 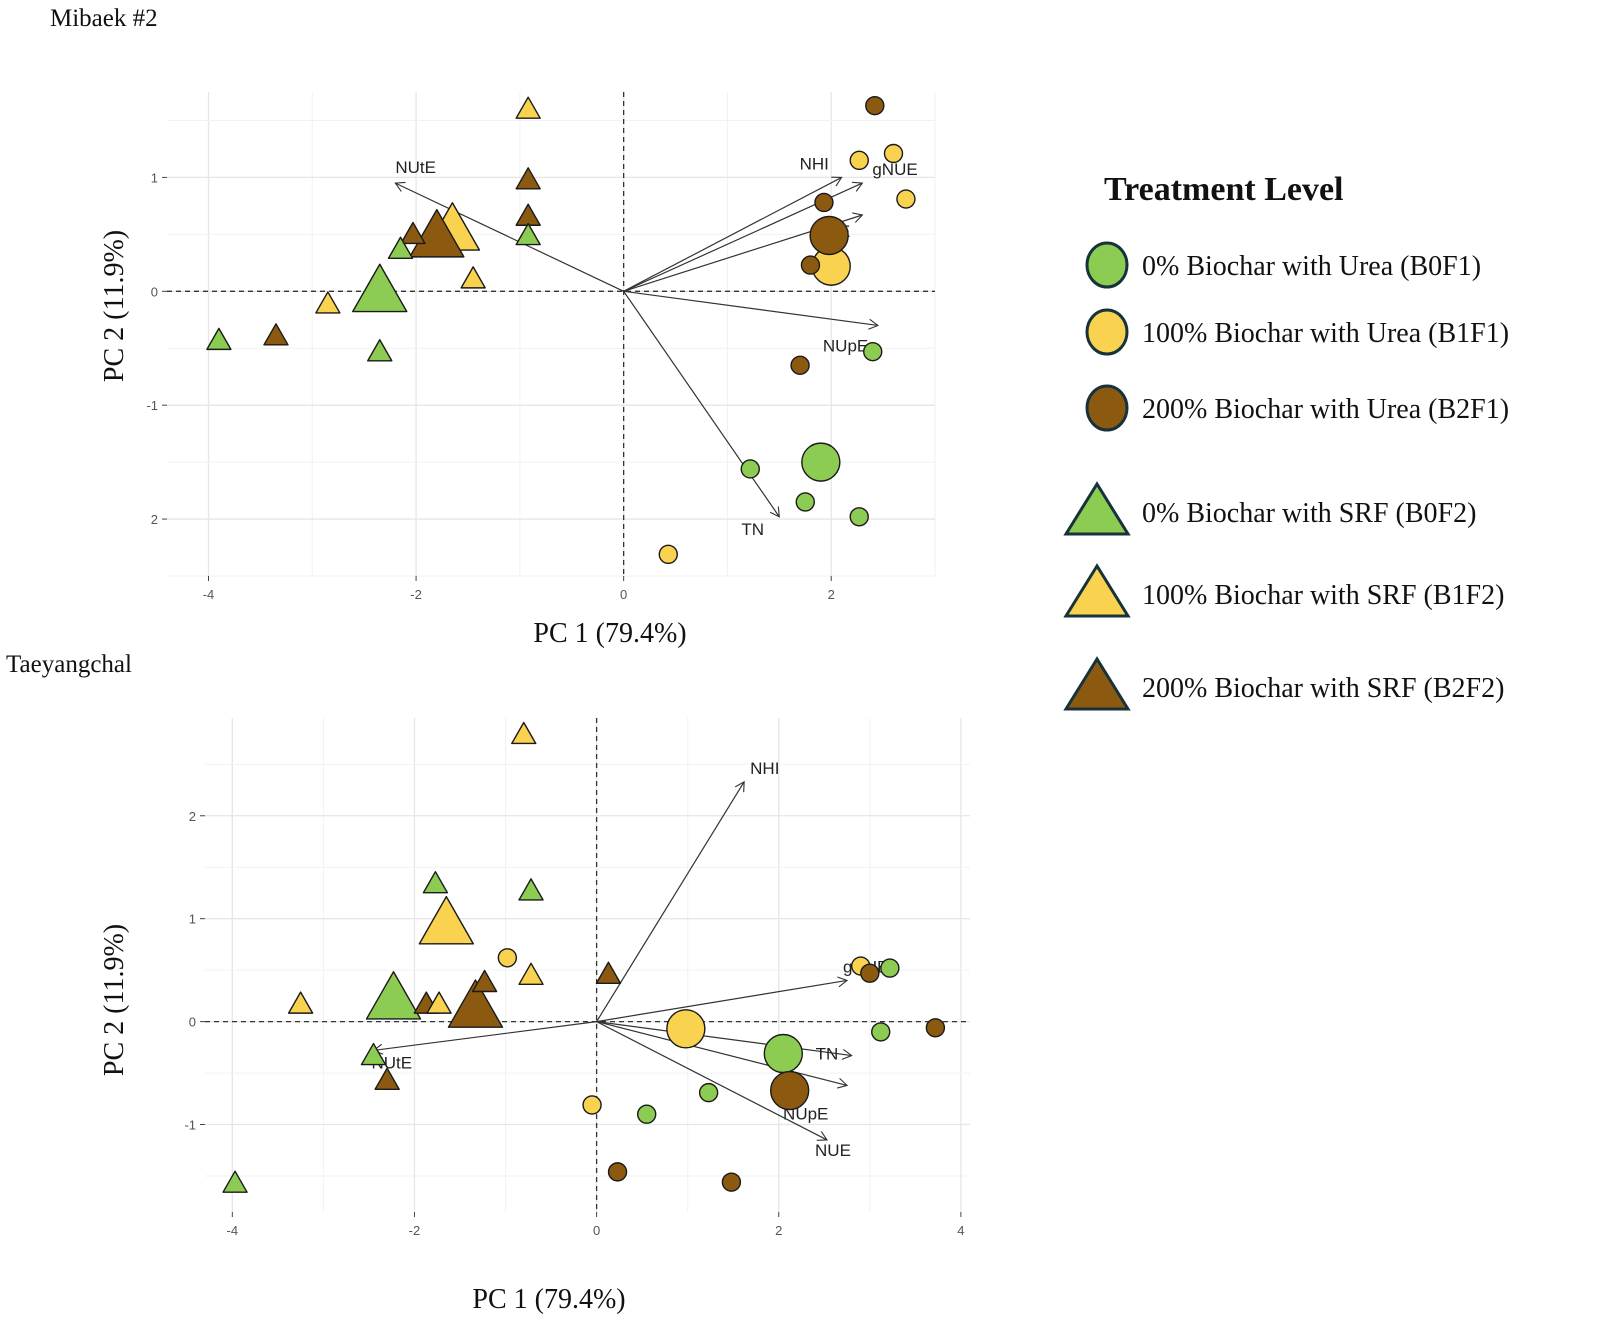 What do you see at coordinates (484, 1038) in the screenshot?
I see `loading-arrow-nute` at bounding box center [484, 1038].